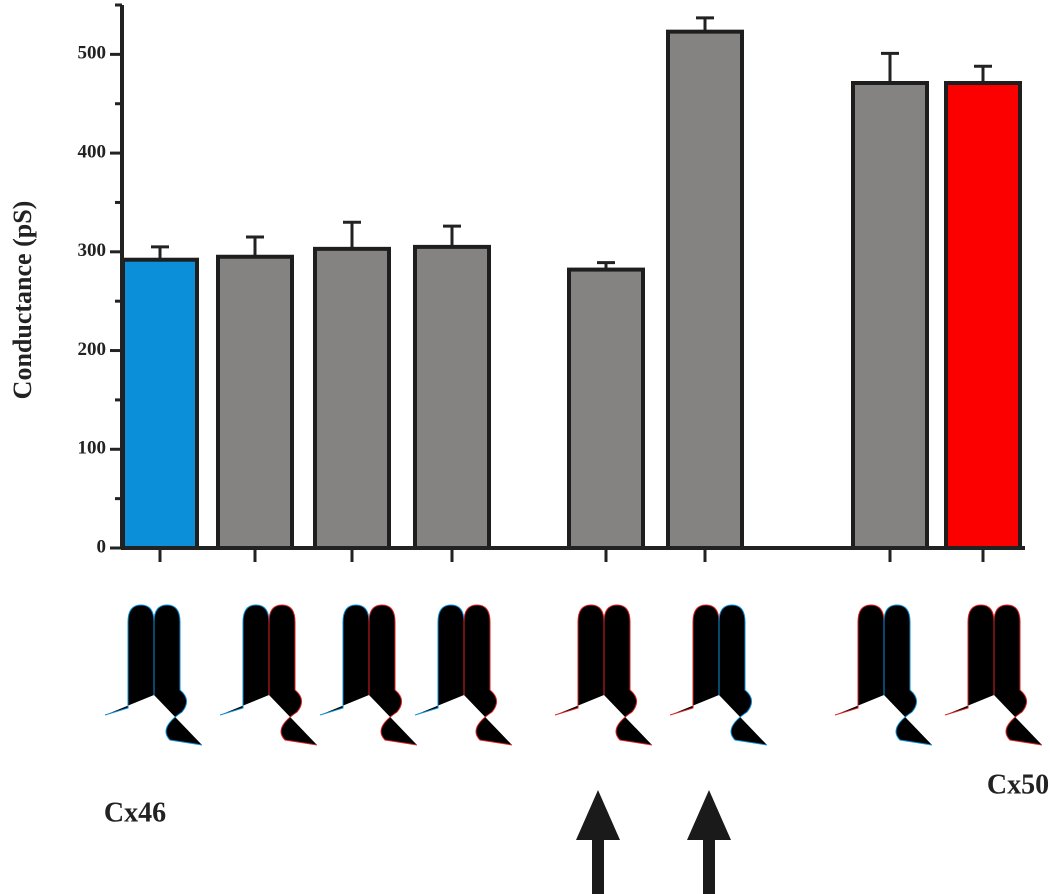  What do you see at coordinates (92, 250) in the screenshot?
I see `y-tick-label: 300` at bounding box center [92, 250].